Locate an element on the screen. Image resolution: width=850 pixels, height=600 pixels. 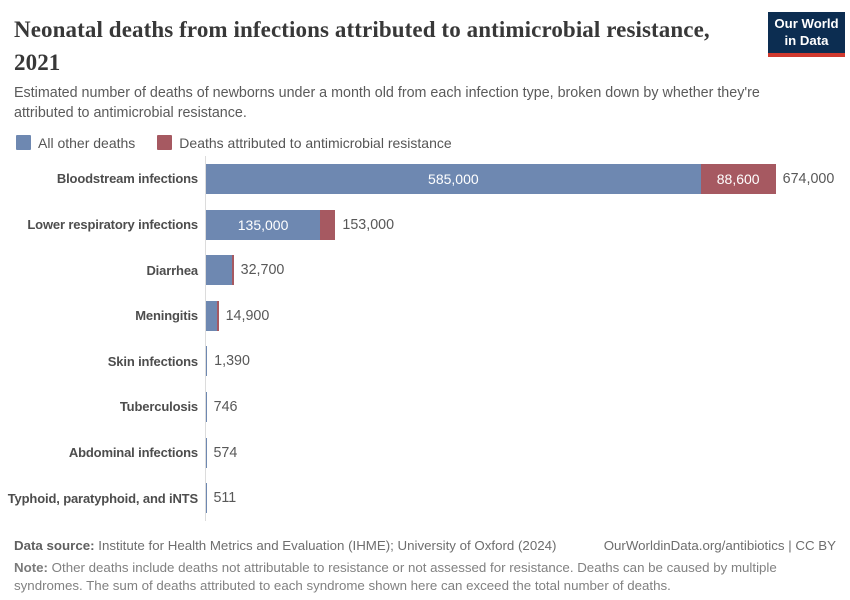
category-label: Lower respiratory infections is located at coordinates (112, 225).